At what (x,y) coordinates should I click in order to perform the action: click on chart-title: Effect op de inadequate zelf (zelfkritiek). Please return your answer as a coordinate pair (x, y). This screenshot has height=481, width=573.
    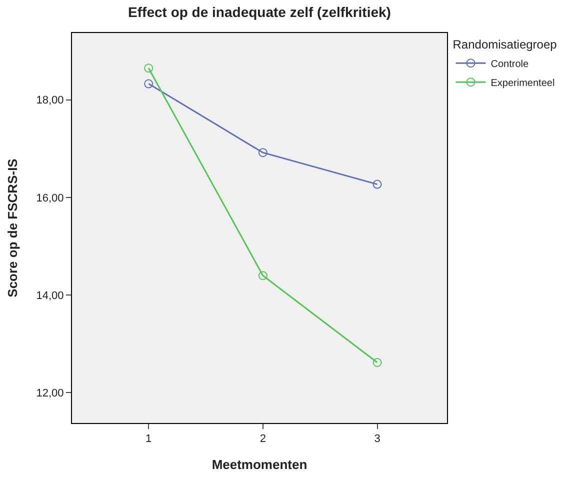
    Looking at the image, I should click on (259, 12).